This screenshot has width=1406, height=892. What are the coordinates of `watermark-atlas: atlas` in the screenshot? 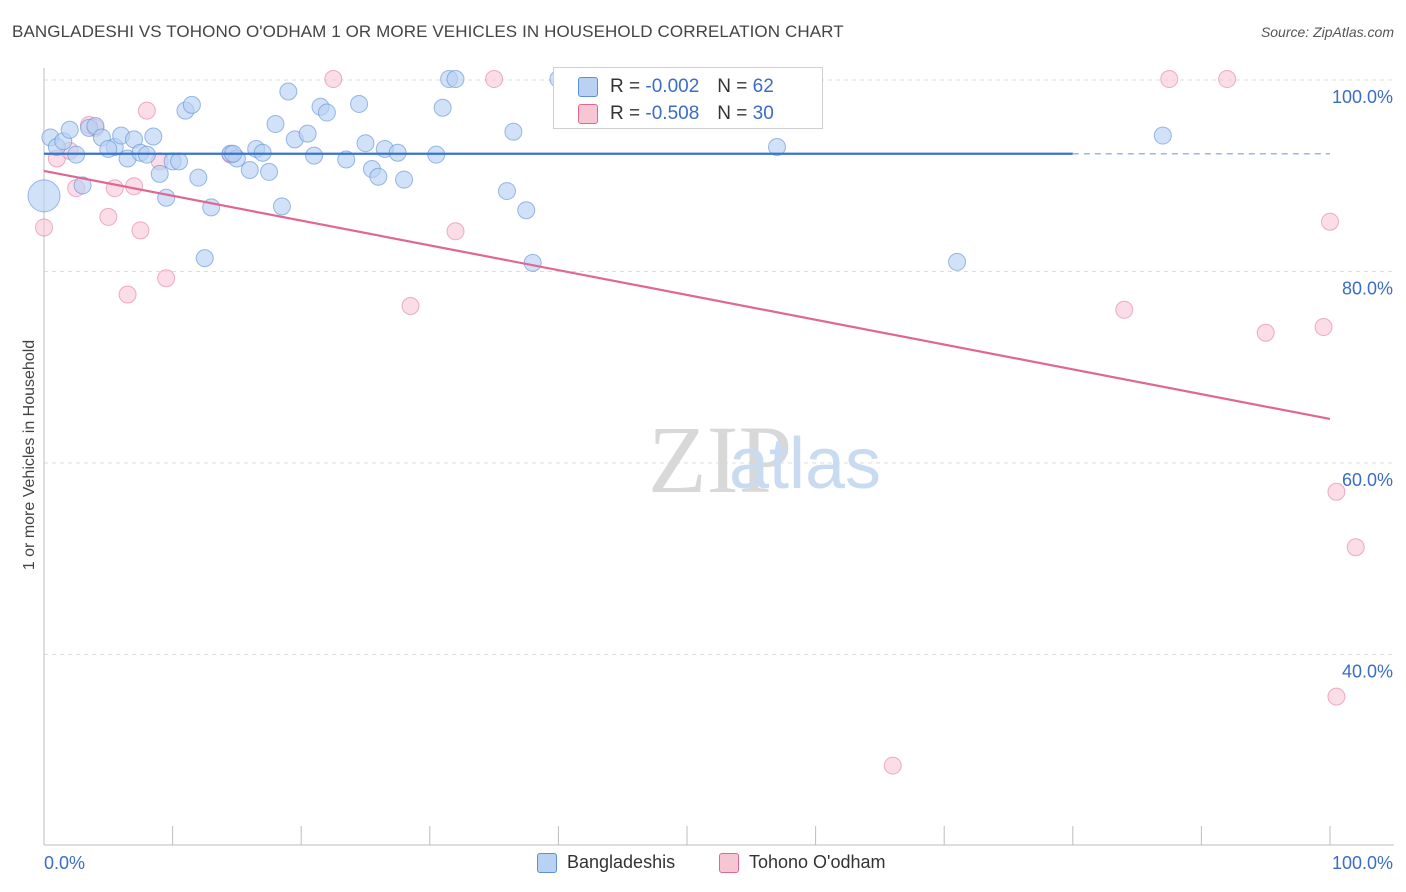 It's located at (805, 464).